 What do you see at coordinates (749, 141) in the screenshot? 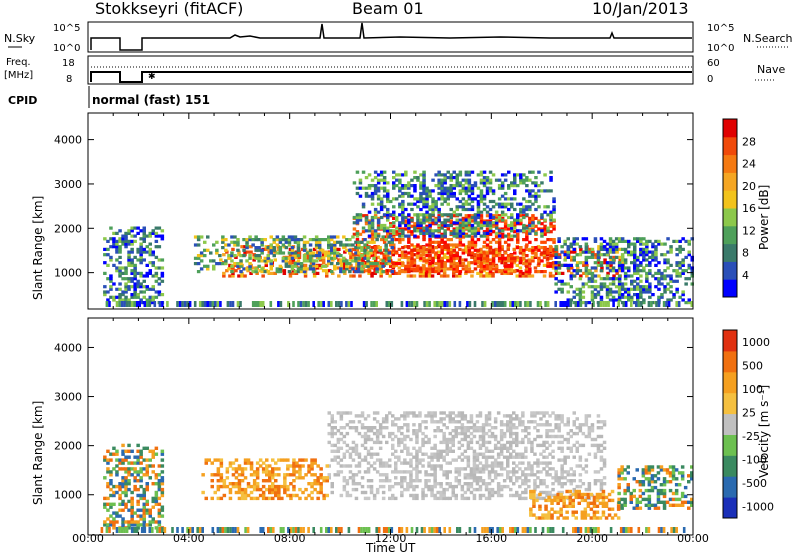
I see `colorbar-tick-label: 28` at bounding box center [749, 141].